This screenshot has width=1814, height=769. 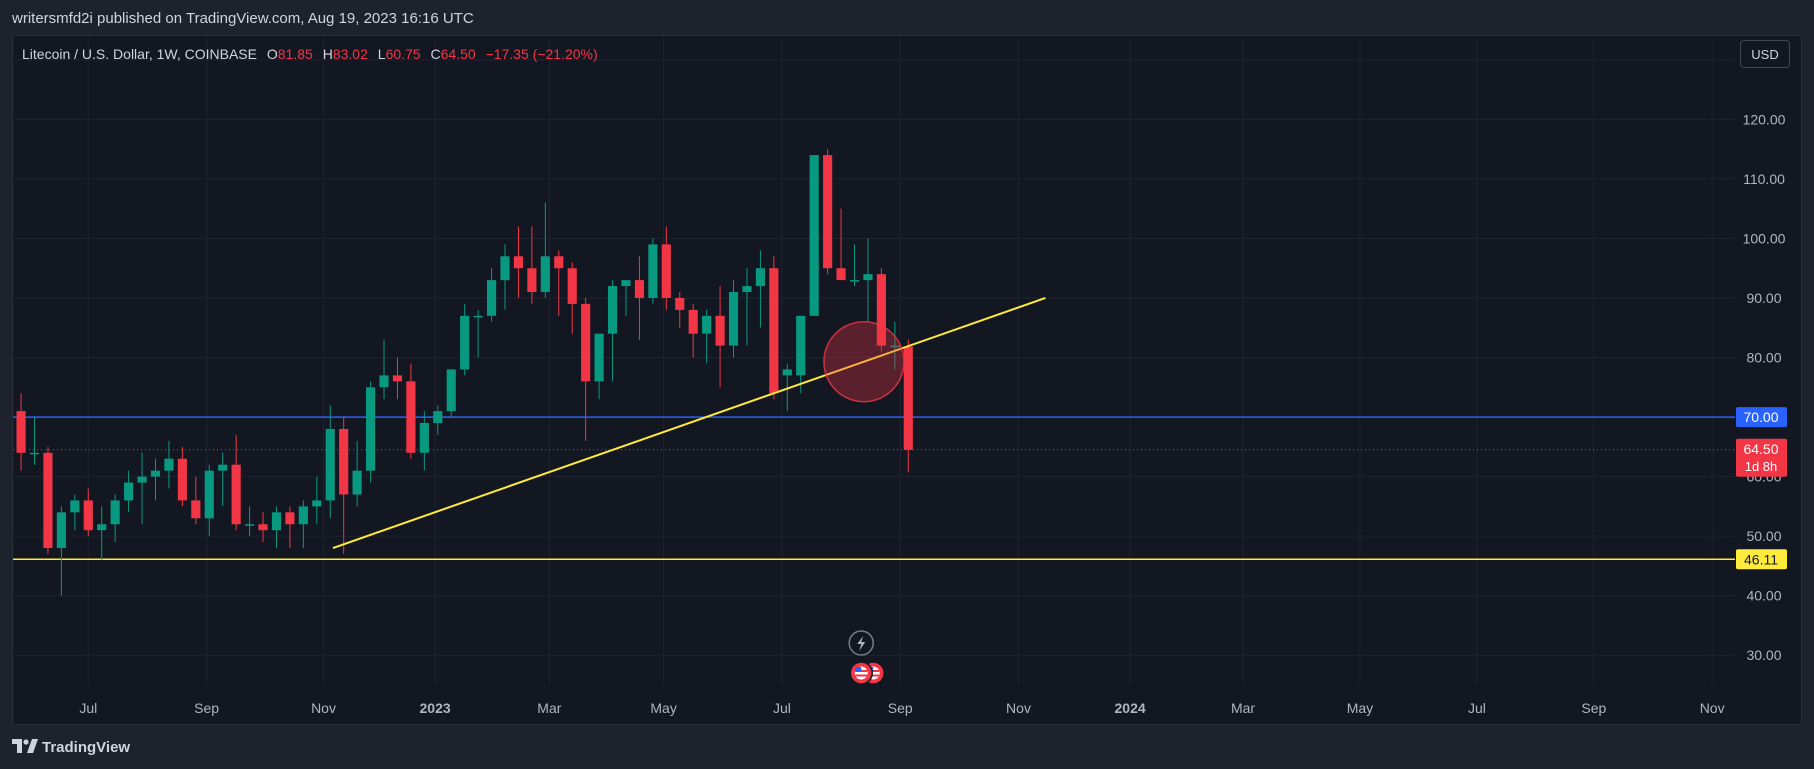 What do you see at coordinates (403, 54) in the screenshot?
I see `low-value: 60.75` at bounding box center [403, 54].